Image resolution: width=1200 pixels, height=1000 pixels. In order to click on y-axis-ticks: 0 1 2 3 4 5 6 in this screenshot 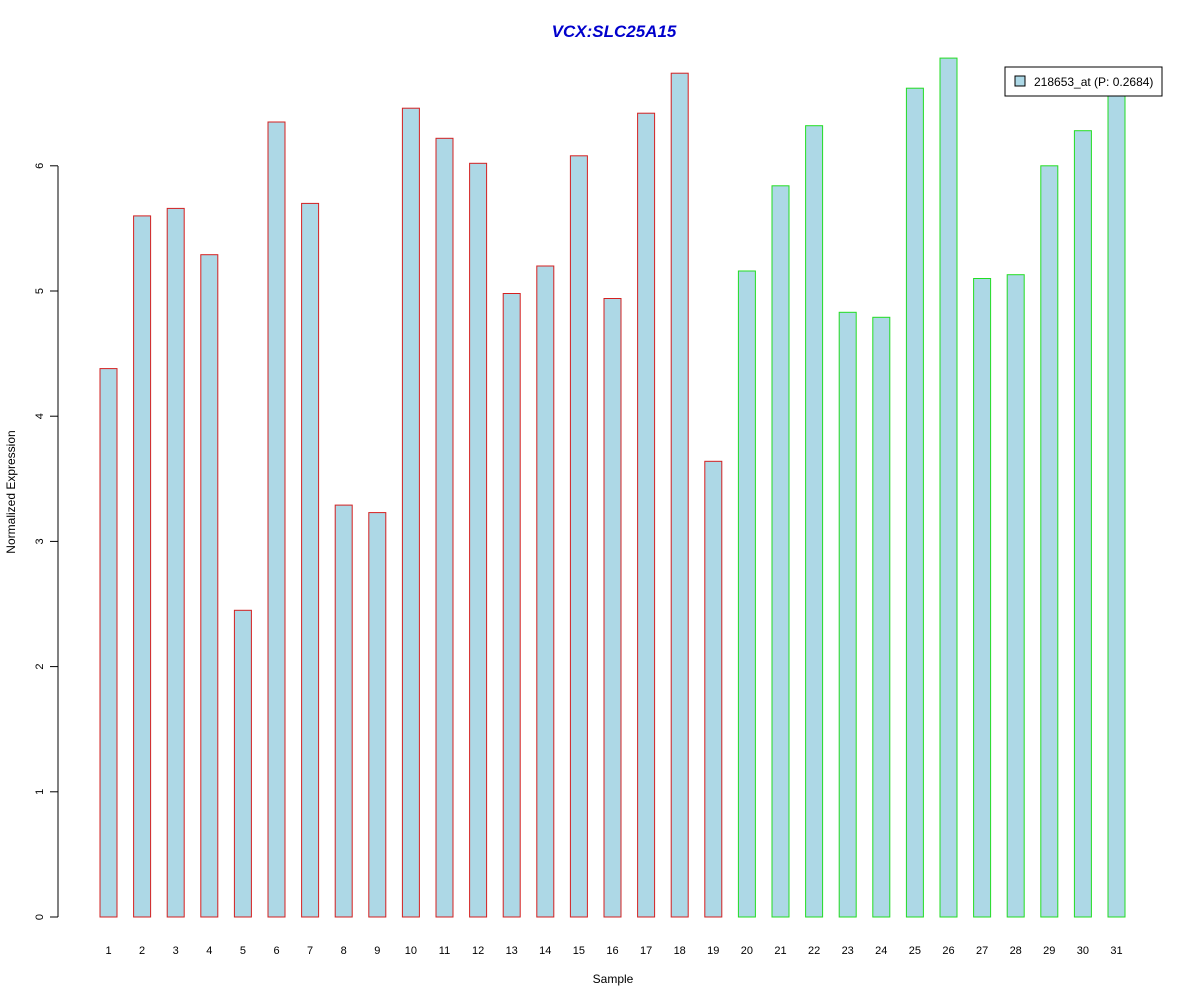, I will do `click(46, 541)`.